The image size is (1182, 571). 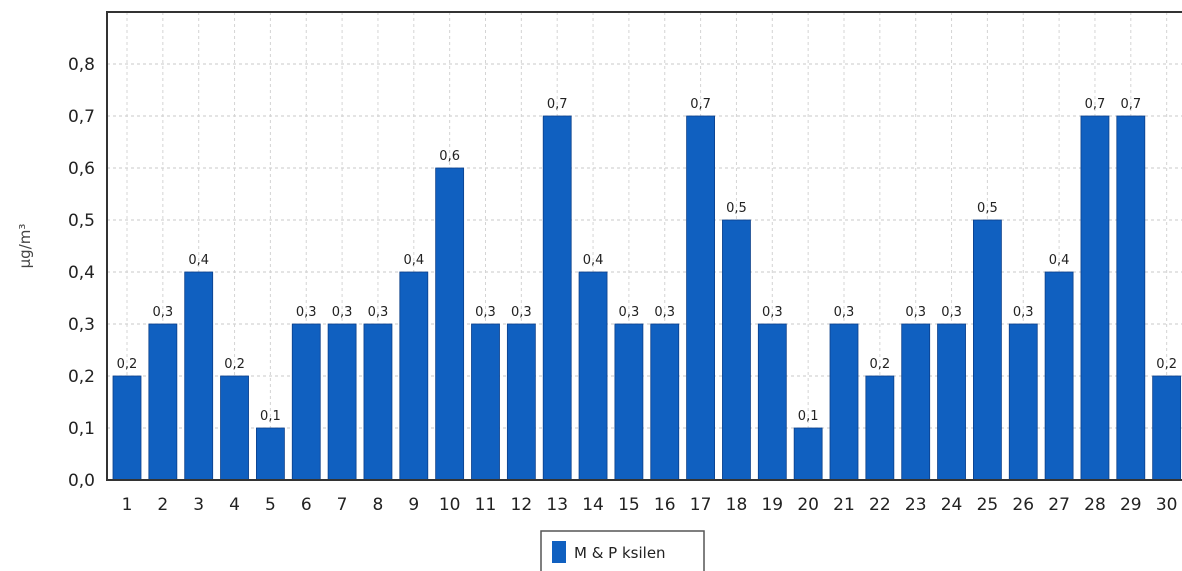 I want to click on x-tick-label: 2, so click(x=162, y=505).